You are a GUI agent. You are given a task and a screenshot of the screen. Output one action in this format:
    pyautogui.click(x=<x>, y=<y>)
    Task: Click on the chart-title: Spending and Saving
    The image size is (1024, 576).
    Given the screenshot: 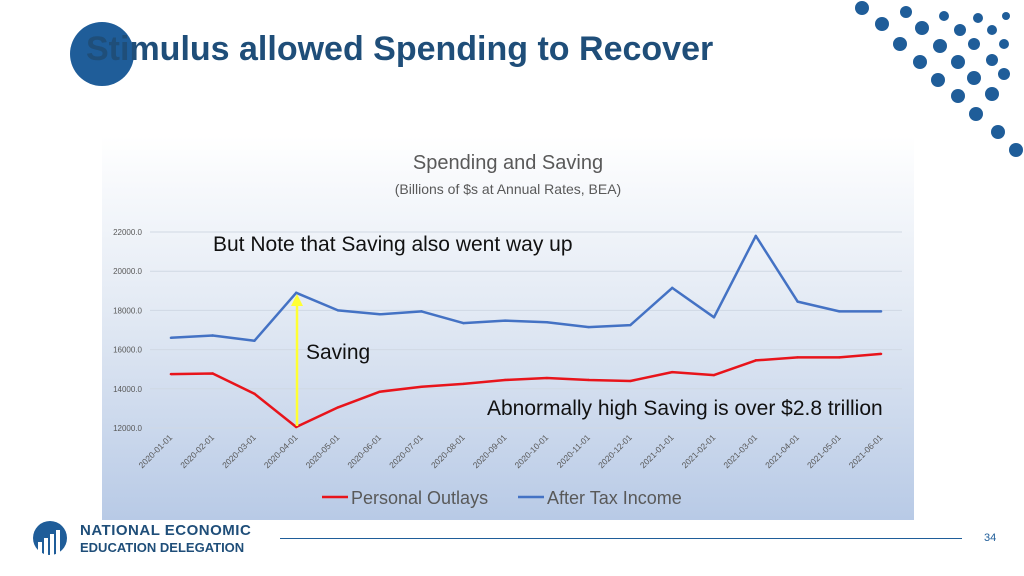 What is the action you would take?
    pyautogui.click(x=508, y=163)
    